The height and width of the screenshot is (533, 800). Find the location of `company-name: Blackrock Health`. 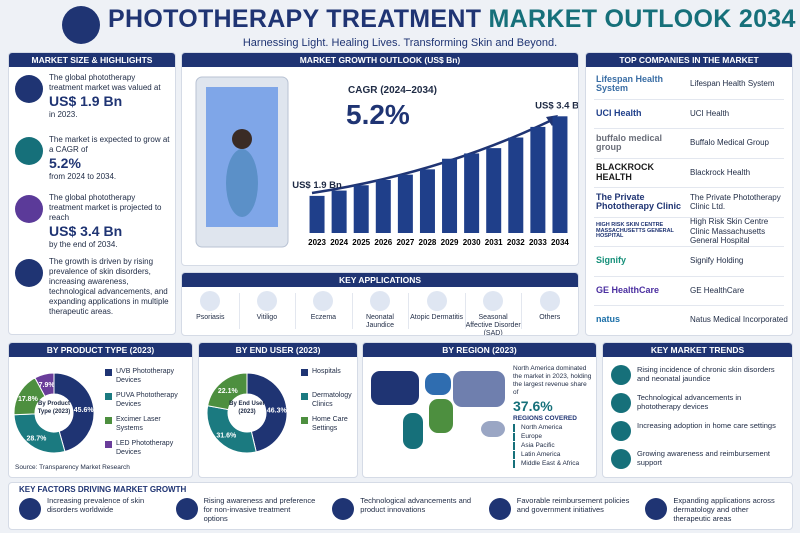

company-name: Blackrock Health is located at coordinates (720, 172).